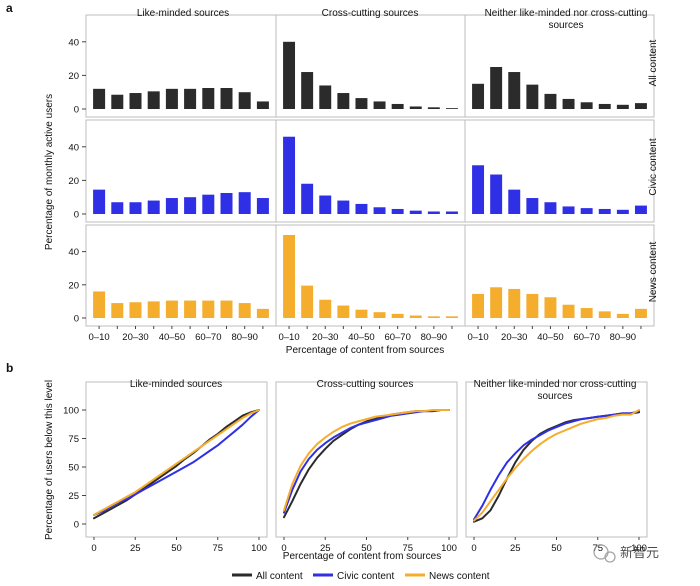  Describe the element at coordinates (73, 76) in the screenshot. I see `y-tick-label-all-20: 20` at that location.